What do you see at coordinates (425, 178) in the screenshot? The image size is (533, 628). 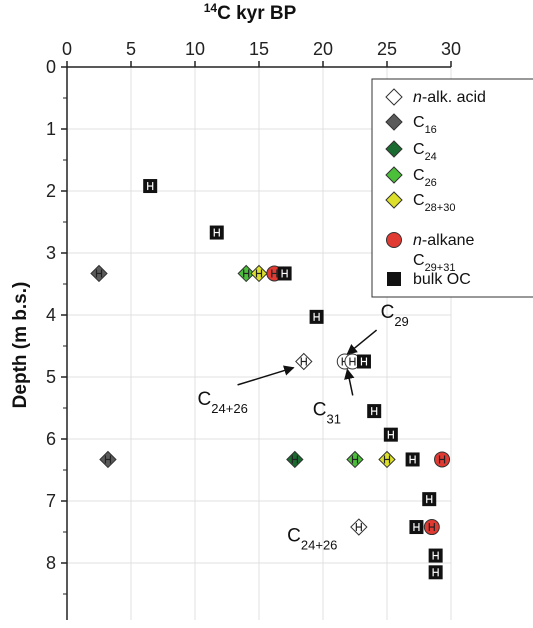 I see `legend-label: C26` at bounding box center [425, 178].